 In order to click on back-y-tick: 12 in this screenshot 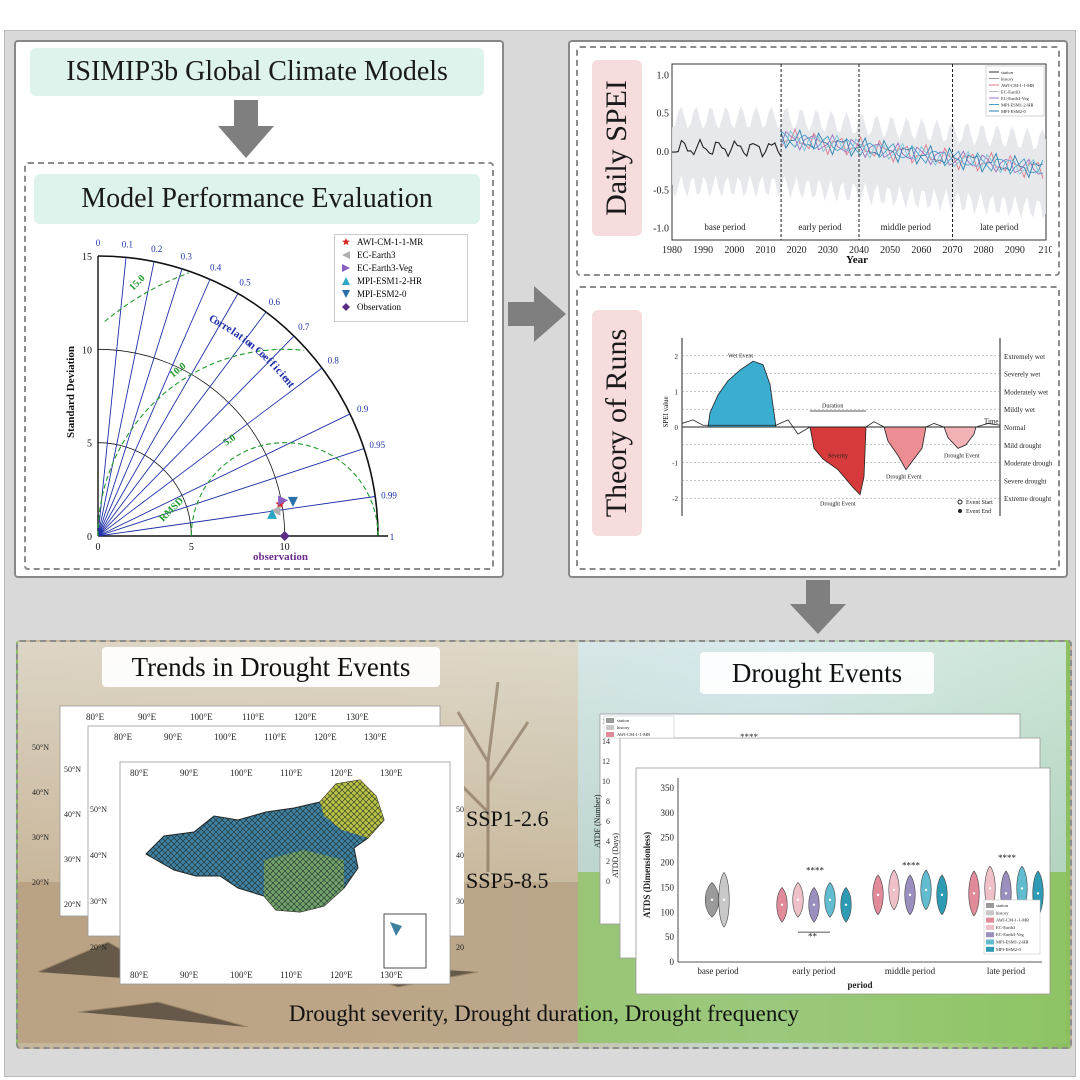, I will do `click(606, 761)`.